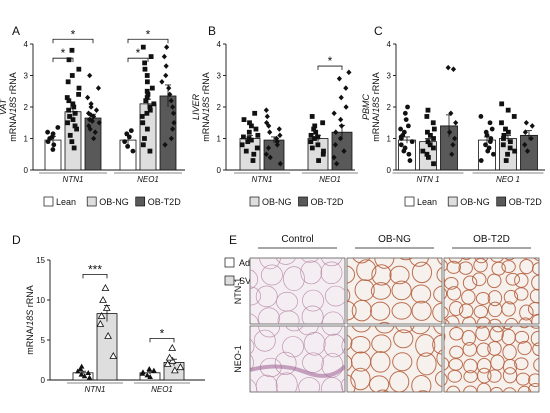  Describe the element at coordinates (162, 333) in the screenshot. I see `significance-label: *` at that location.